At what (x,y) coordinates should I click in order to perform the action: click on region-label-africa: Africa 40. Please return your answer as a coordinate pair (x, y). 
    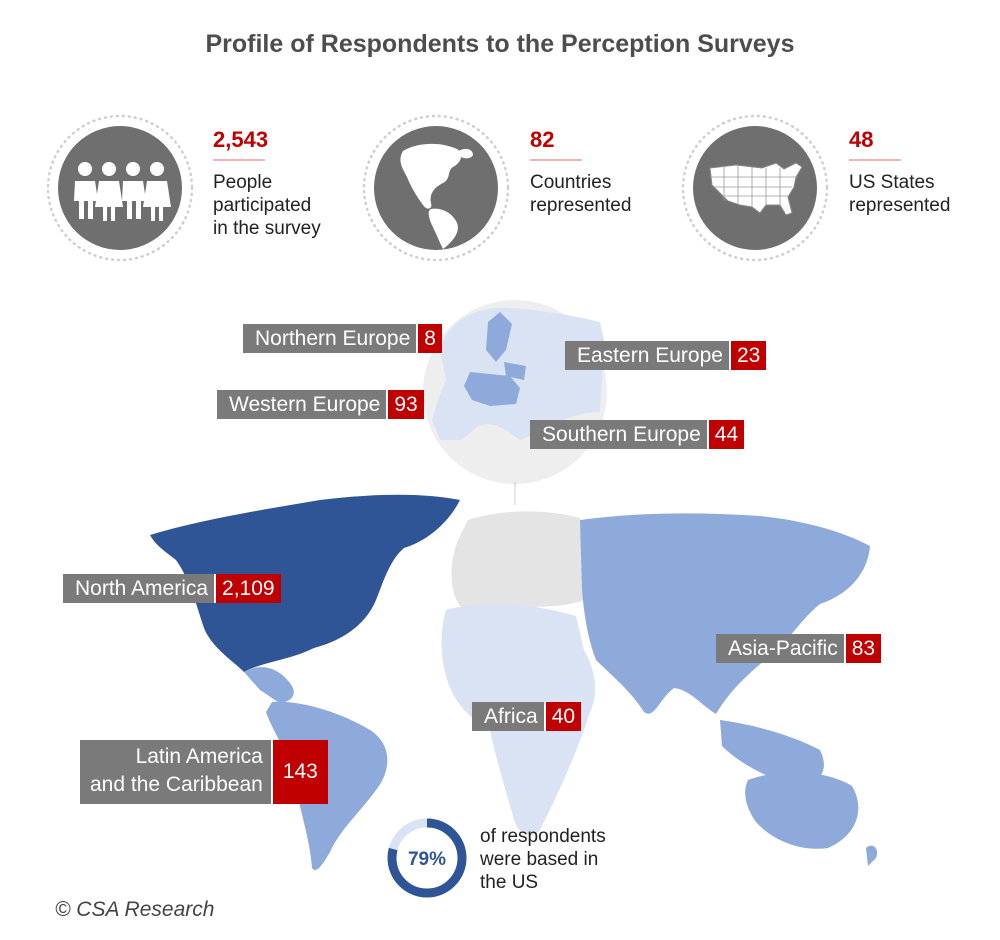
    Looking at the image, I should click on (527, 716).